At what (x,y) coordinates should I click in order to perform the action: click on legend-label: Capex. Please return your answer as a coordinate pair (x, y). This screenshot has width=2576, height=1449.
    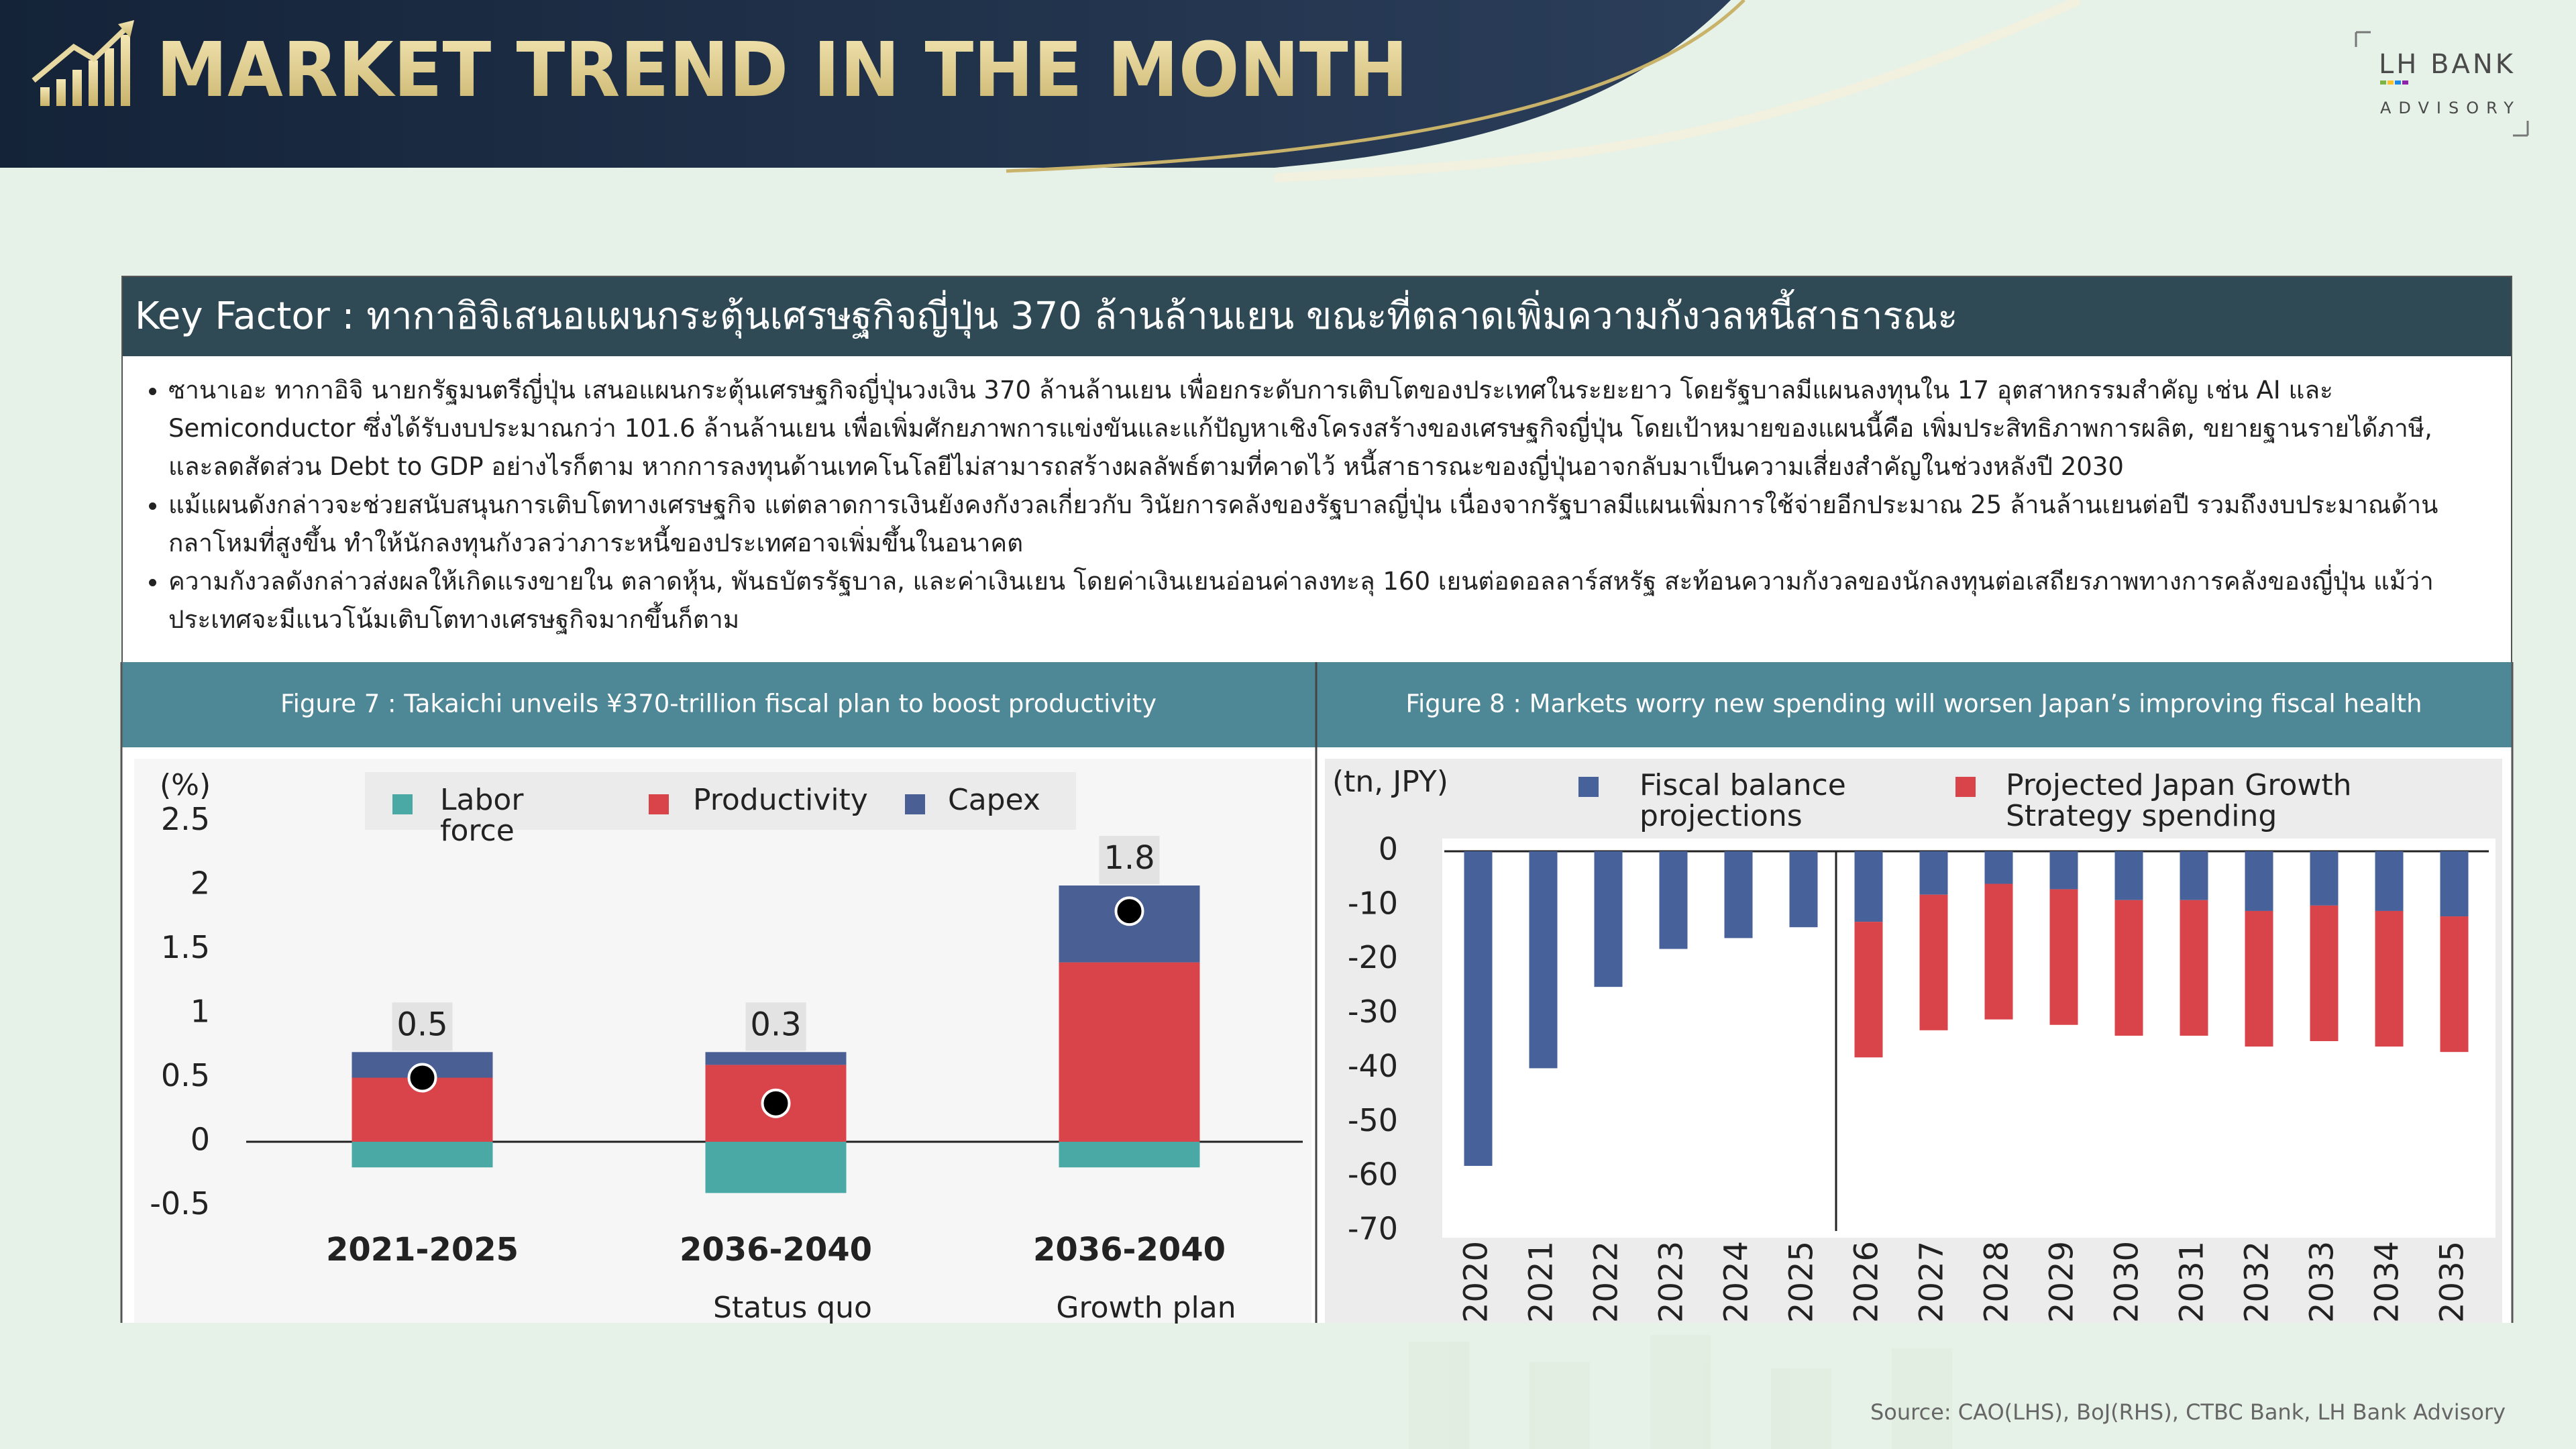
    Looking at the image, I should click on (994, 800).